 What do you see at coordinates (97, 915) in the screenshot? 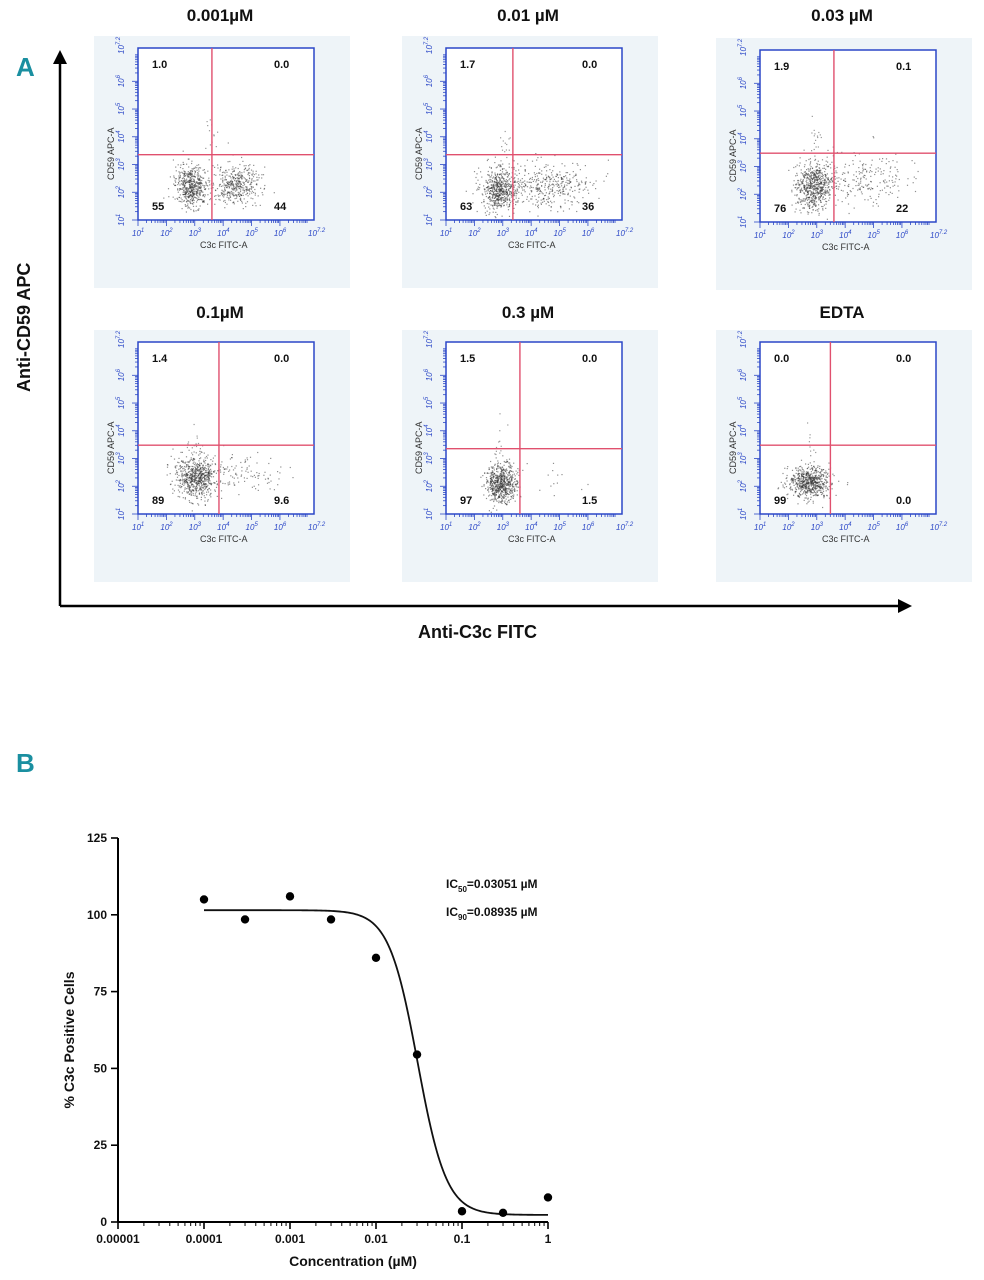
I see `y-tick-label: 100` at bounding box center [97, 915].